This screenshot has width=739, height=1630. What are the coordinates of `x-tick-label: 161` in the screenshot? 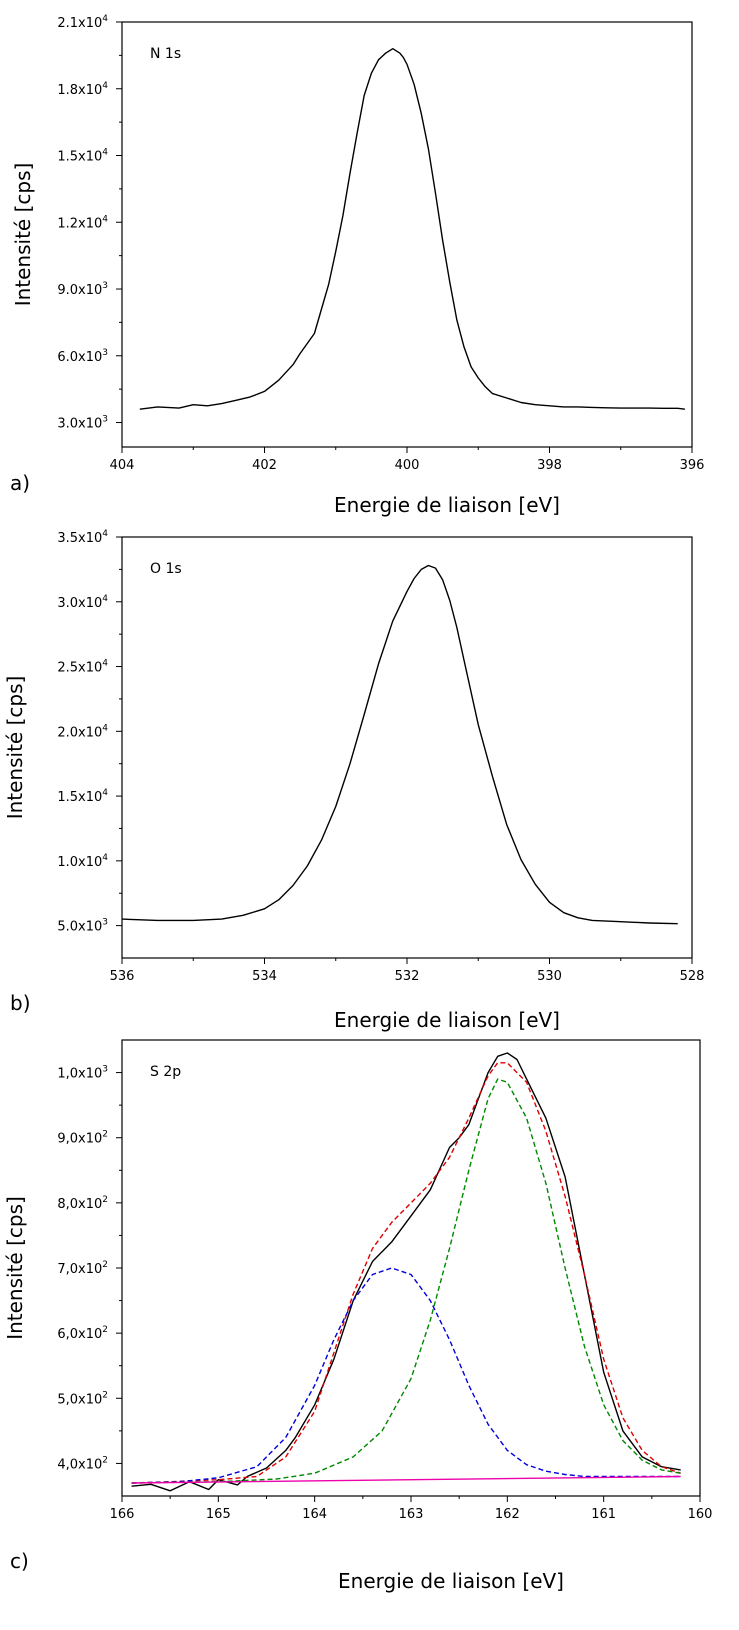 It's located at (603, 1514).